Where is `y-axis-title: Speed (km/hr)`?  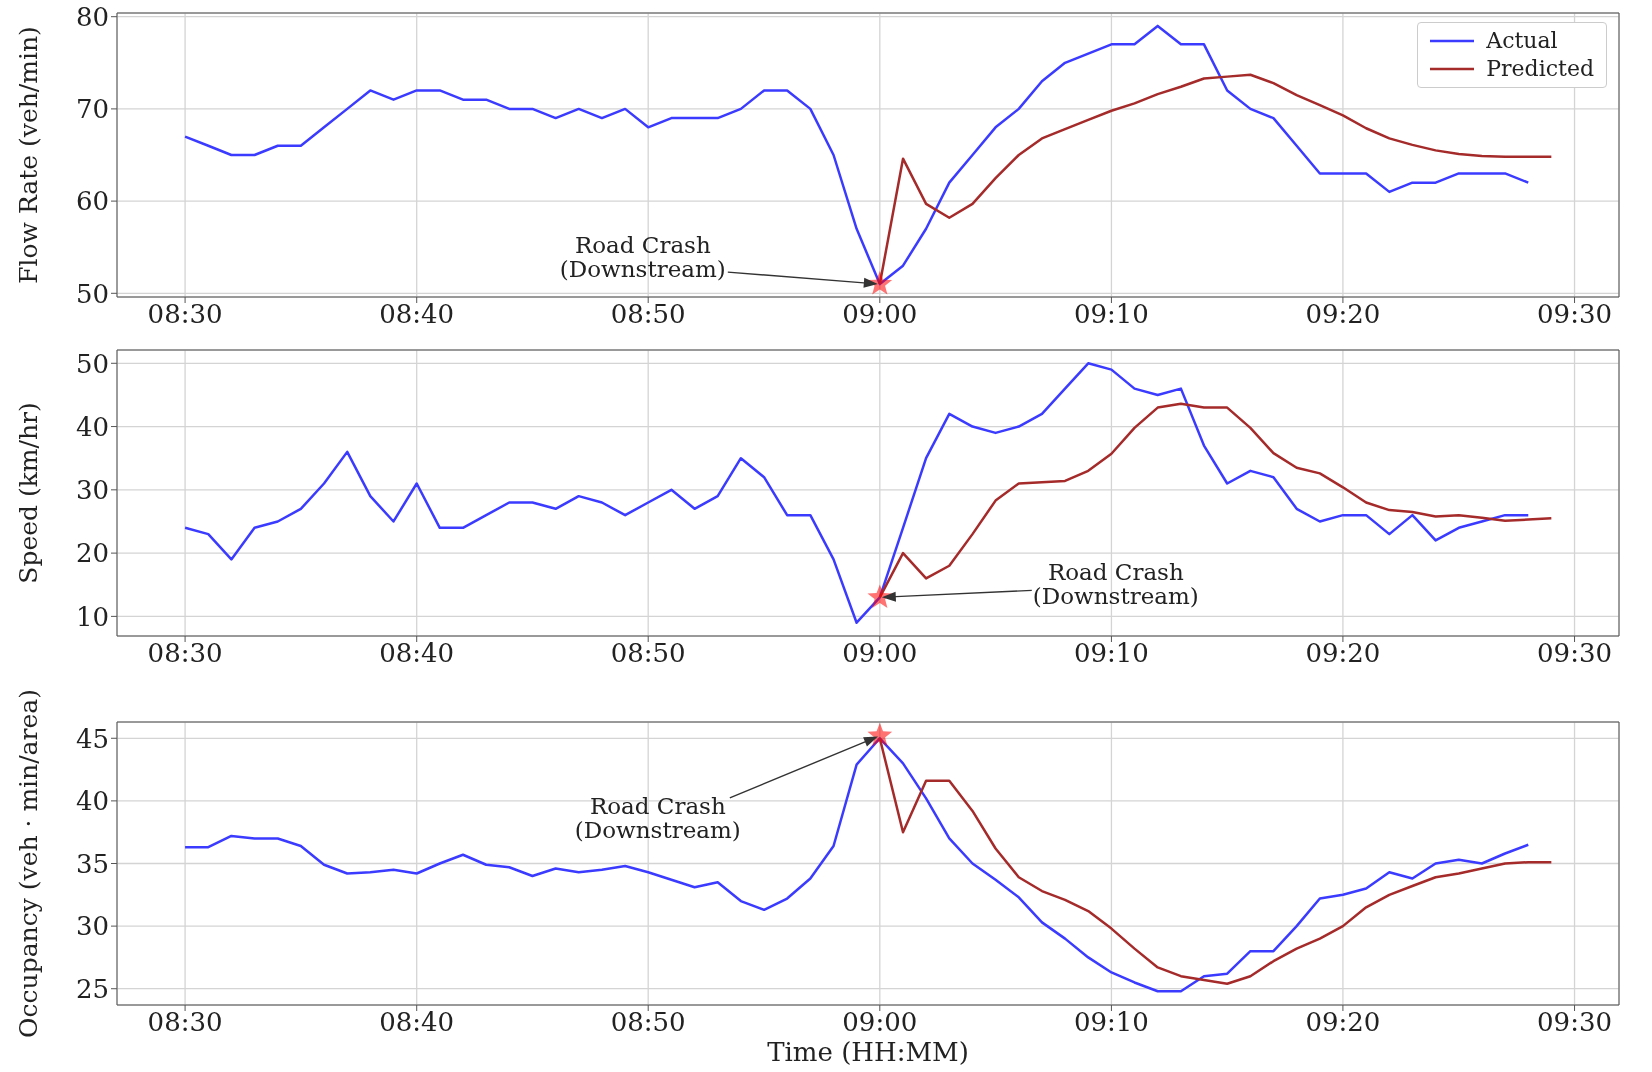
y-axis-title: Speed (km/hr) is located at coordinates (28, 493).